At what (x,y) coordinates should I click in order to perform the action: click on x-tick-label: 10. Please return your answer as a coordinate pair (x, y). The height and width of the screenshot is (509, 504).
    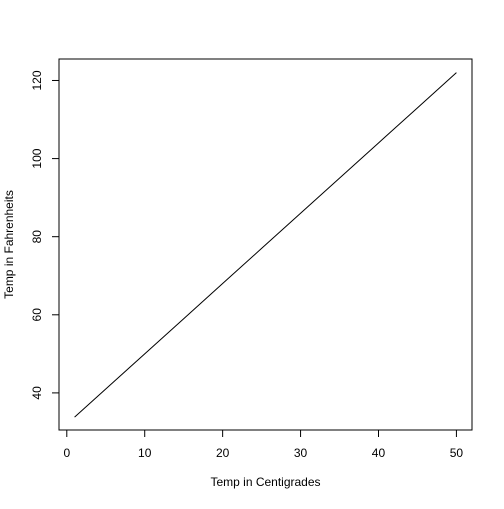
    Looking at the image, I should click on (145, 453).